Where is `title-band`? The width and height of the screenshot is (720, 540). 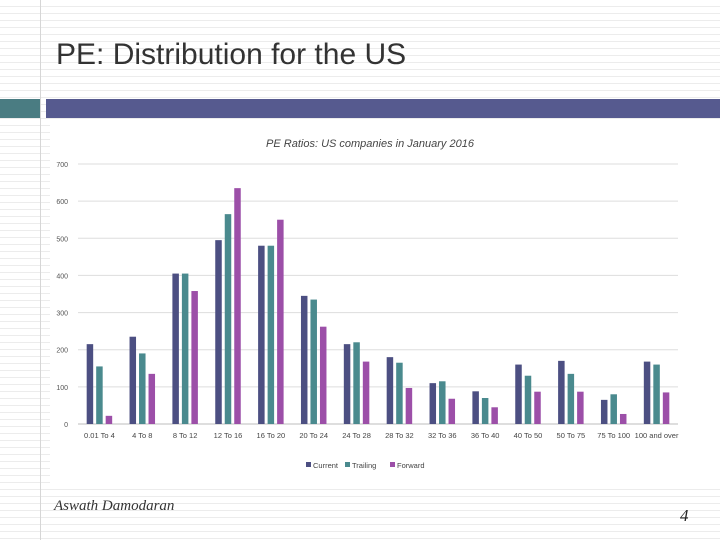 title-band is located at coordinates (383, 108).